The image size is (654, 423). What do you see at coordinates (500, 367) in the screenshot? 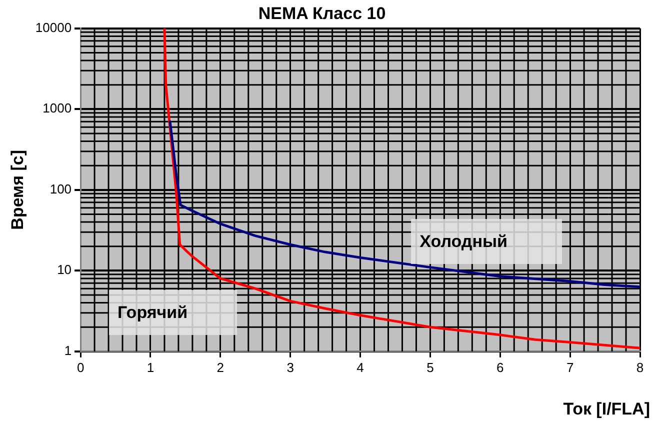
I see `x-tick-label: 6` at bounding box center [500, 367].